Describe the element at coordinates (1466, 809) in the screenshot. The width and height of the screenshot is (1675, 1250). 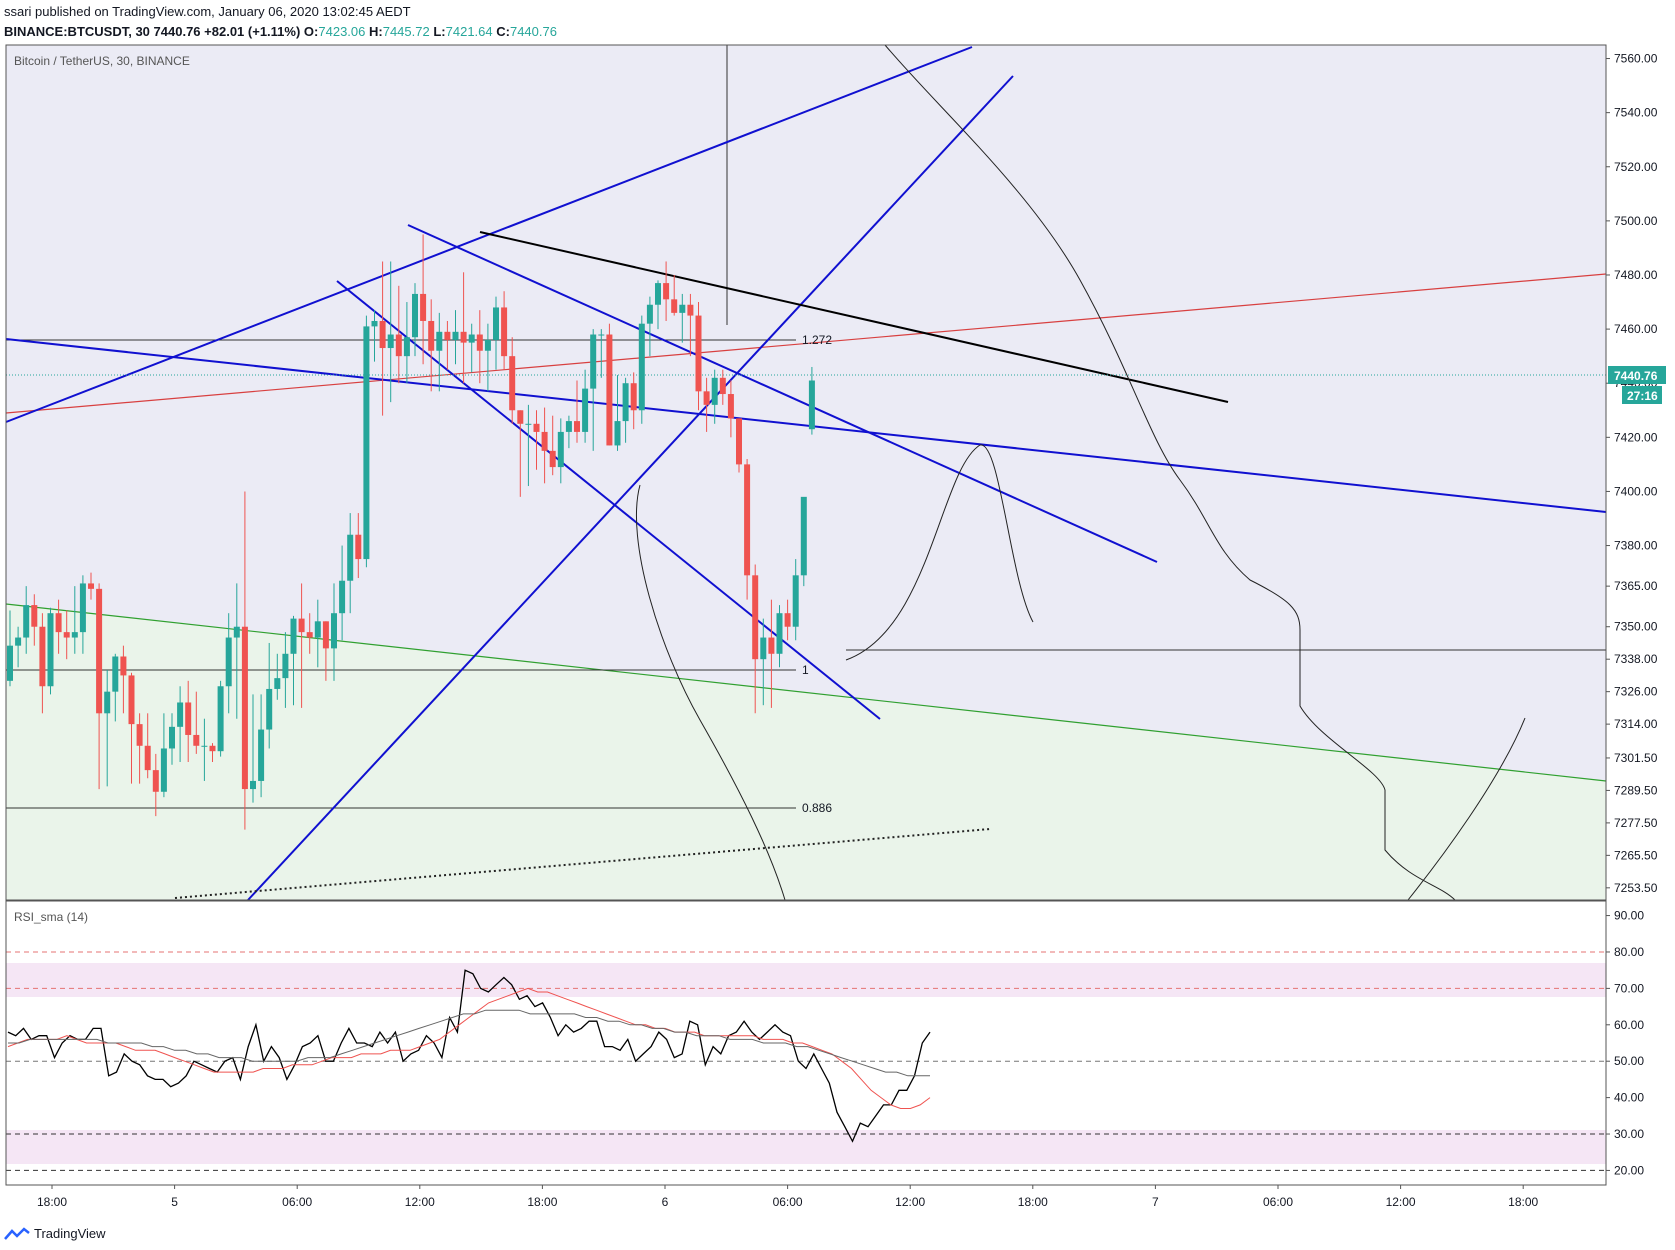
I see `projection-curve-rise` at that location.